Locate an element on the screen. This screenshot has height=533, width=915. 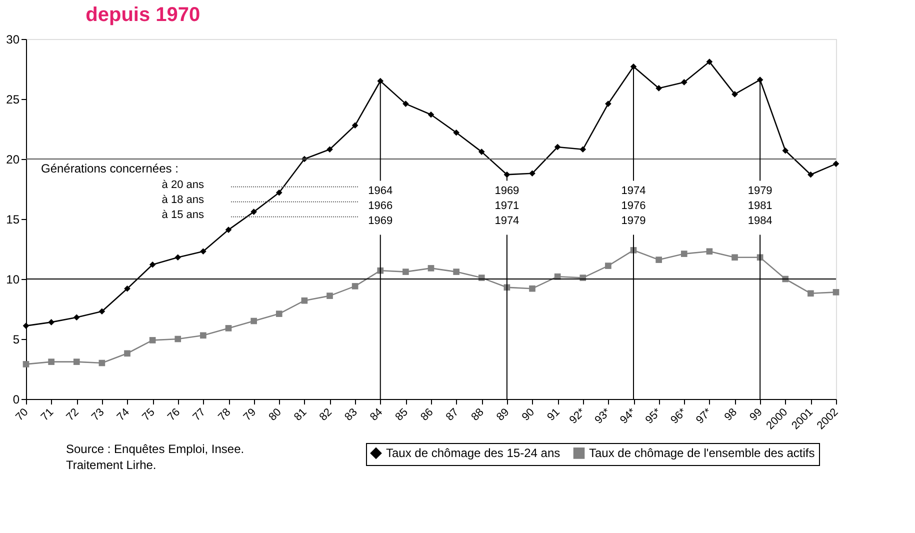
x-tick-label: 90 is located at coordinates (528, 415).